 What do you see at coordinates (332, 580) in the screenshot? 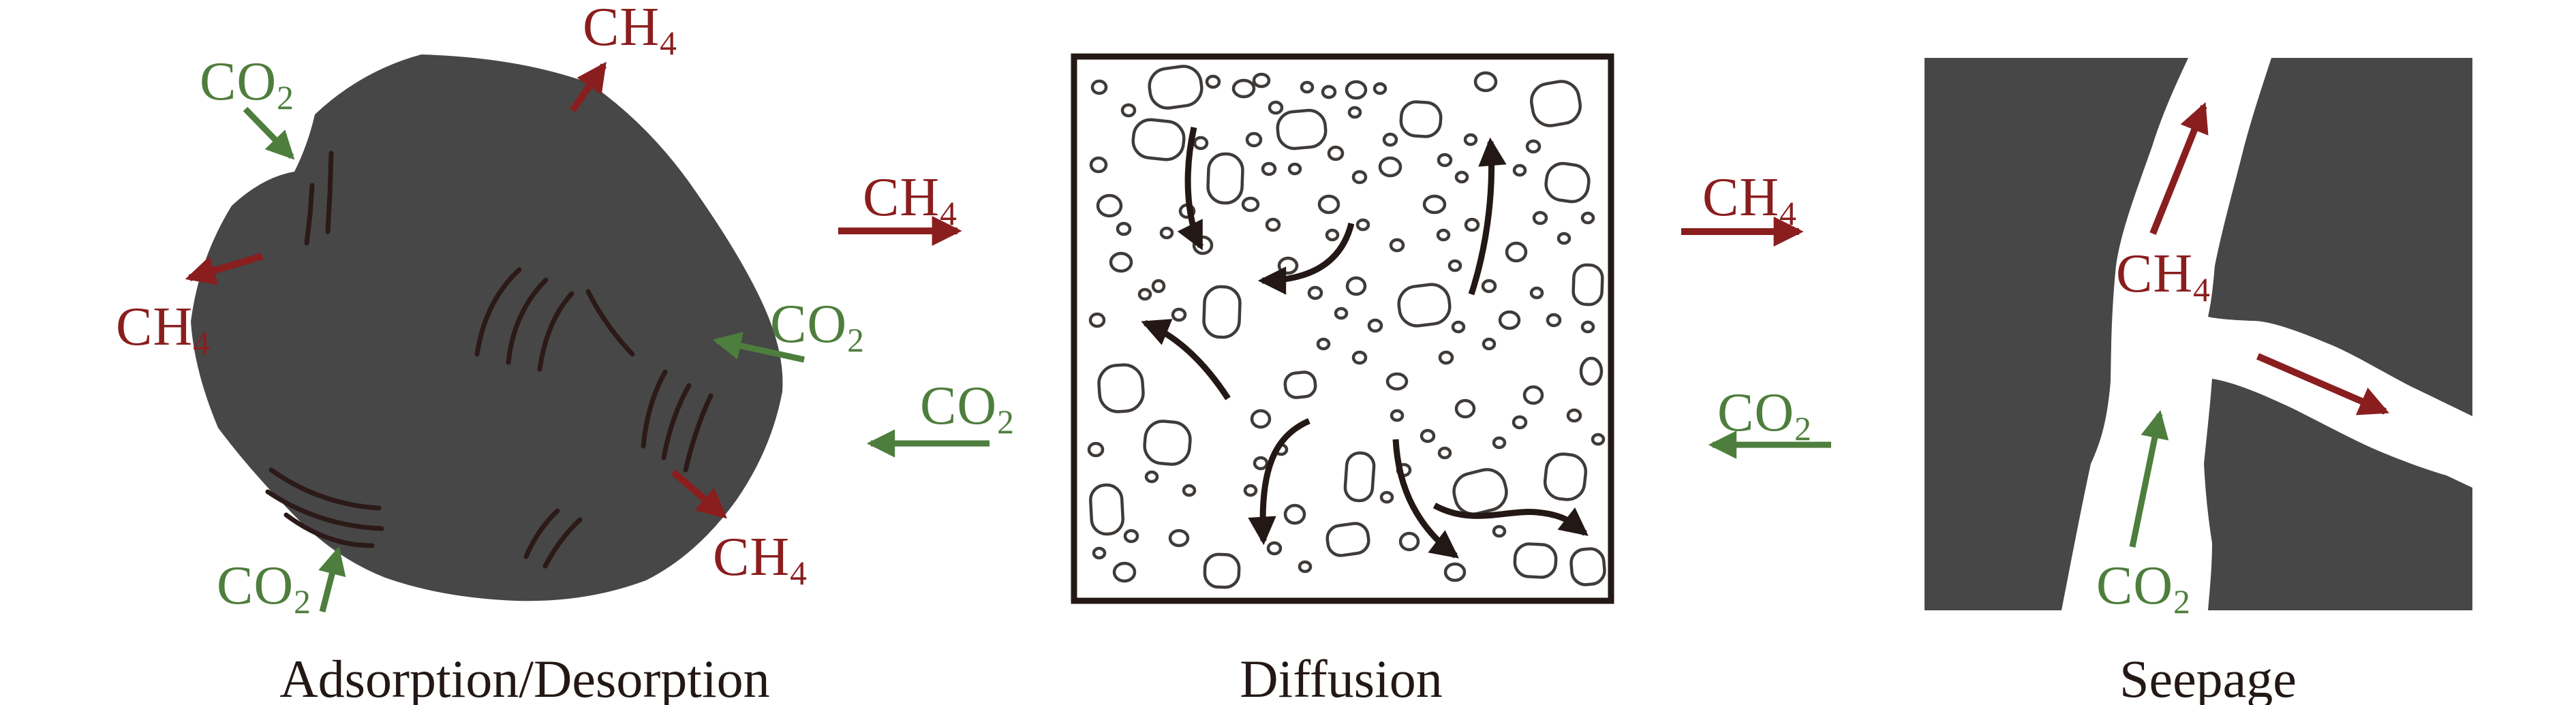
I see `co2-adsorb-arrow-bottom` at bounding box center [332, 580].